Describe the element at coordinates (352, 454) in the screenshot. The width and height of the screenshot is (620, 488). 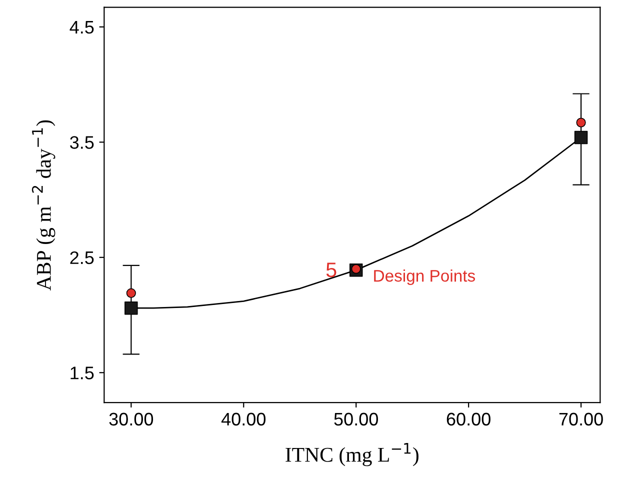
I see `x-axis-title: ITNC (mg L$^{−1}$)` at that location.